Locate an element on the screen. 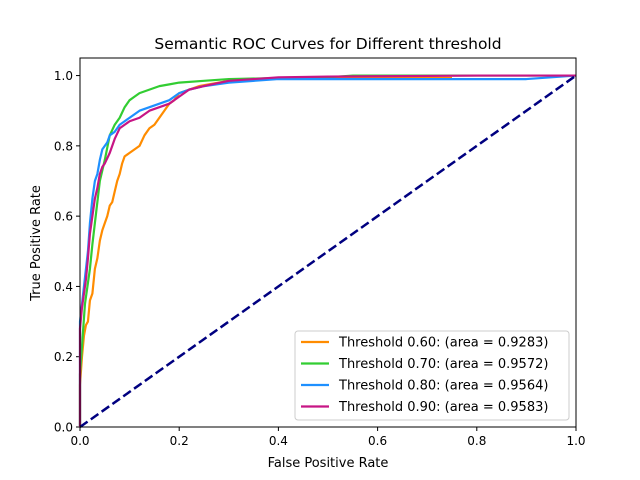 The width and height of the screenshot is (640, 480). y-tick-label: 0.2 is located at coordinates (63, 357).